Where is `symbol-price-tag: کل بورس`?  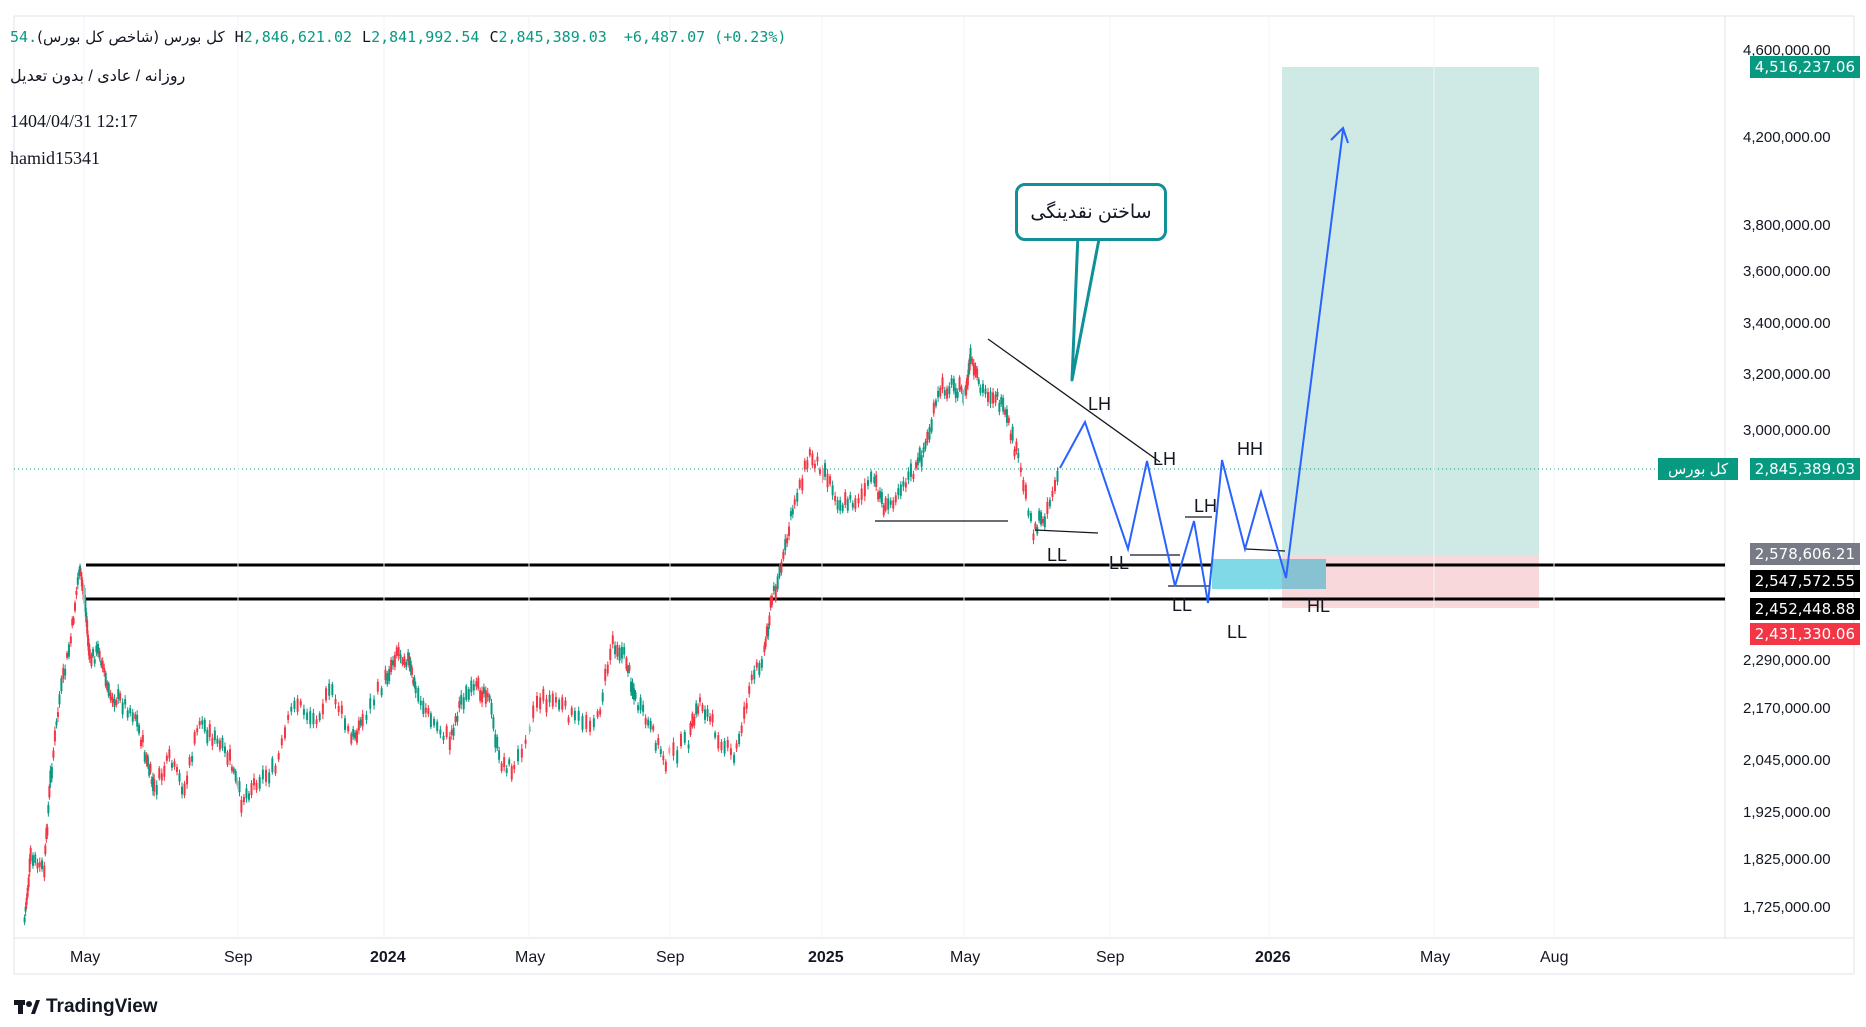 symbol-price-tag: کل بورس is located at coordinates (1698, 469).